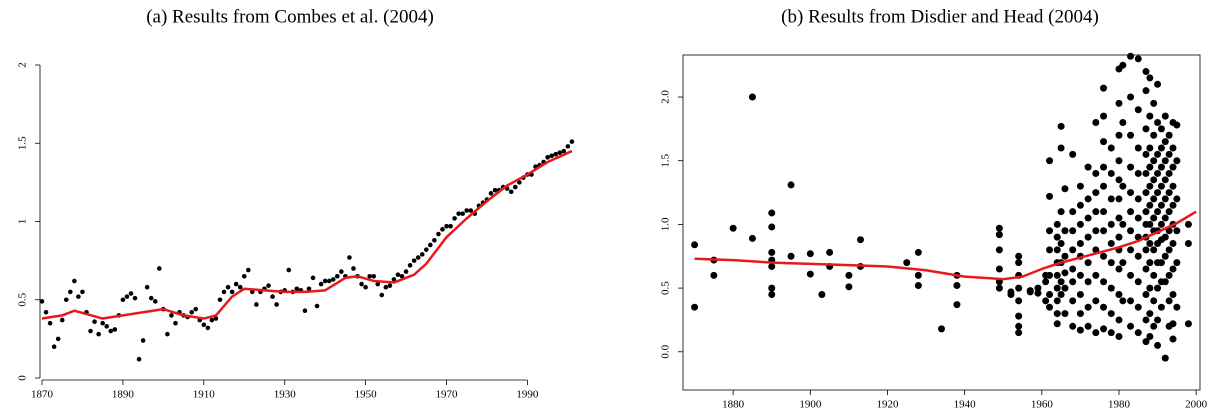 The width and height of the screenshot is (1216, 408). Describe the element at coordinates (42, 395) in the screenshot. I see `x-tick-label: 1870` at that location.